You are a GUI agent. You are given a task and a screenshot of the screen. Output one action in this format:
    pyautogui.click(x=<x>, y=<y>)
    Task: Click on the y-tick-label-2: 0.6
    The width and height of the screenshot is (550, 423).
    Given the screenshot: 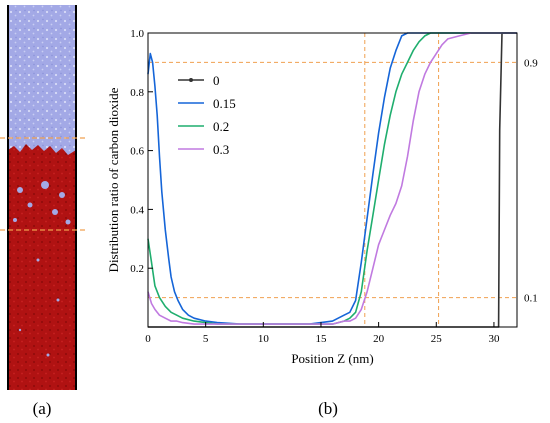 What is the action you would take?
    pyautogui.click(x=137, y=152)
    